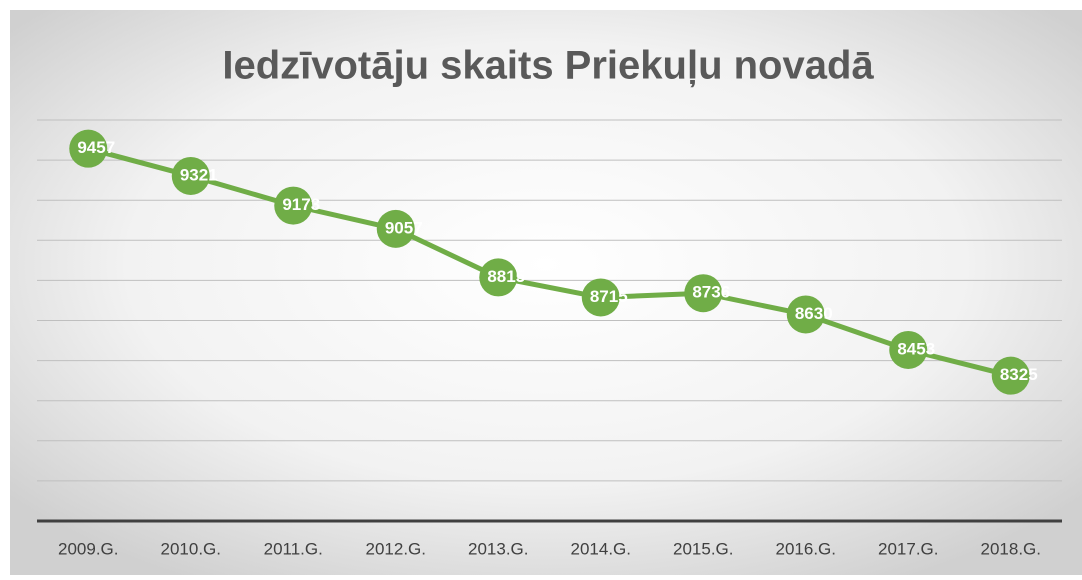 The height and width of the screenshot is (580, 1082). Describe the element at coordinates (191, 548) in the screenshot. I see `x-tick-label: 2010.G.` at that location.